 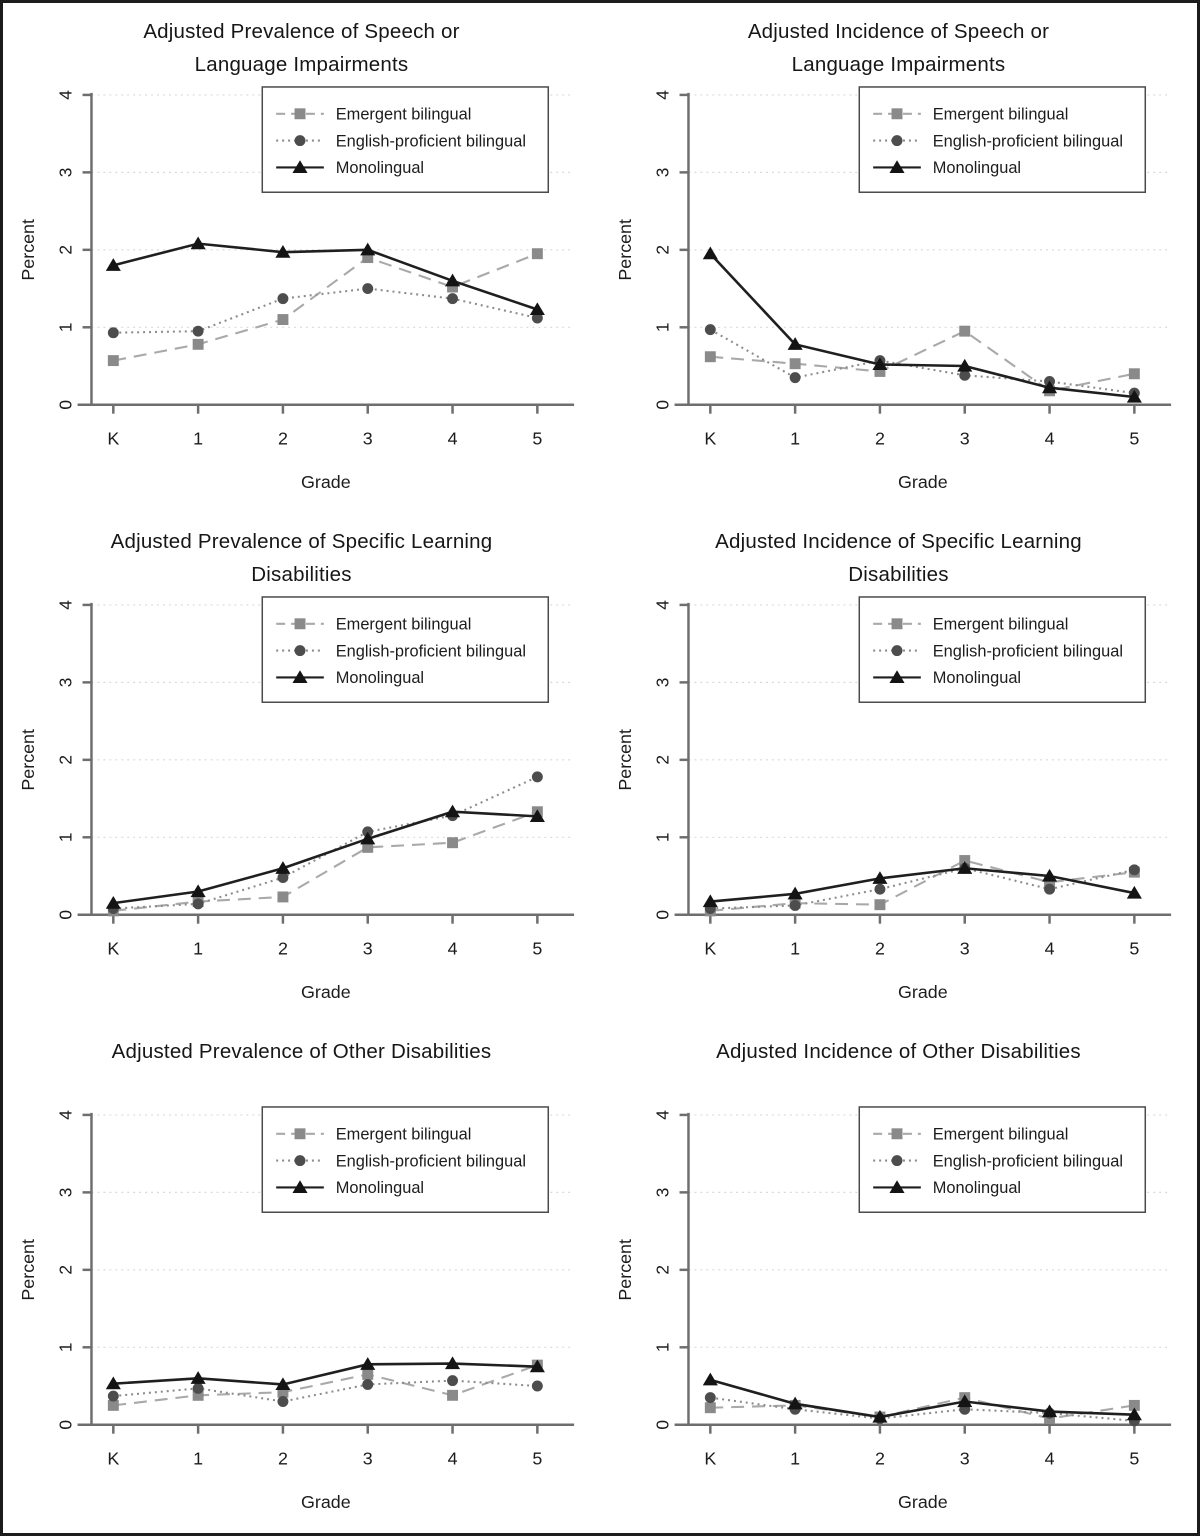 I want to click on y-tick-label: 1, so click(x=662, y=1347).